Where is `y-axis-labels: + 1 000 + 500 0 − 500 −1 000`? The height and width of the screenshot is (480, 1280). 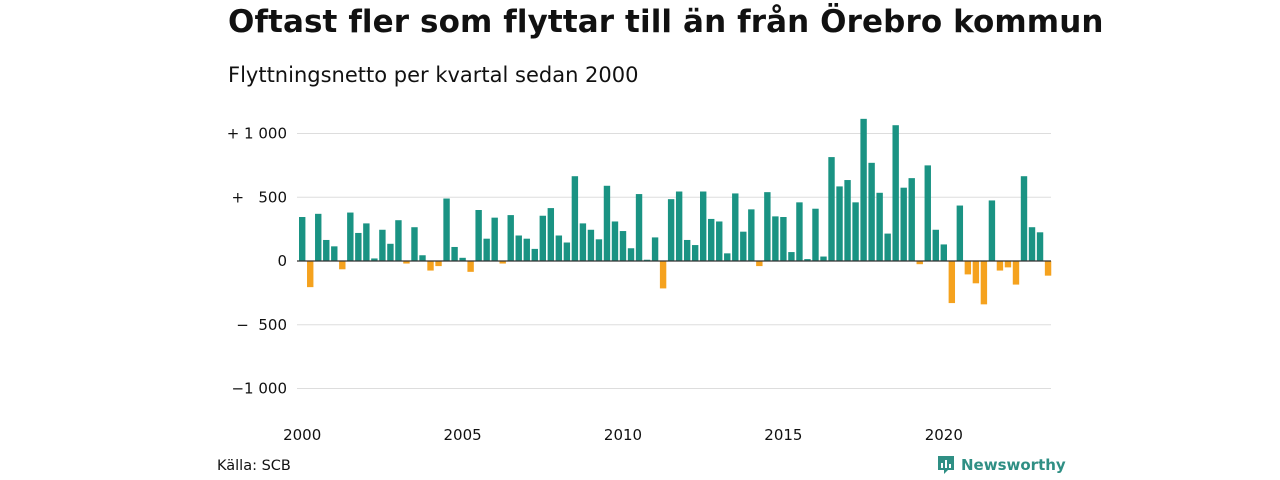
y-axis-labels: + 1 000 + 500 0 − 500 −1 000 is located at coordinates (257, 261).